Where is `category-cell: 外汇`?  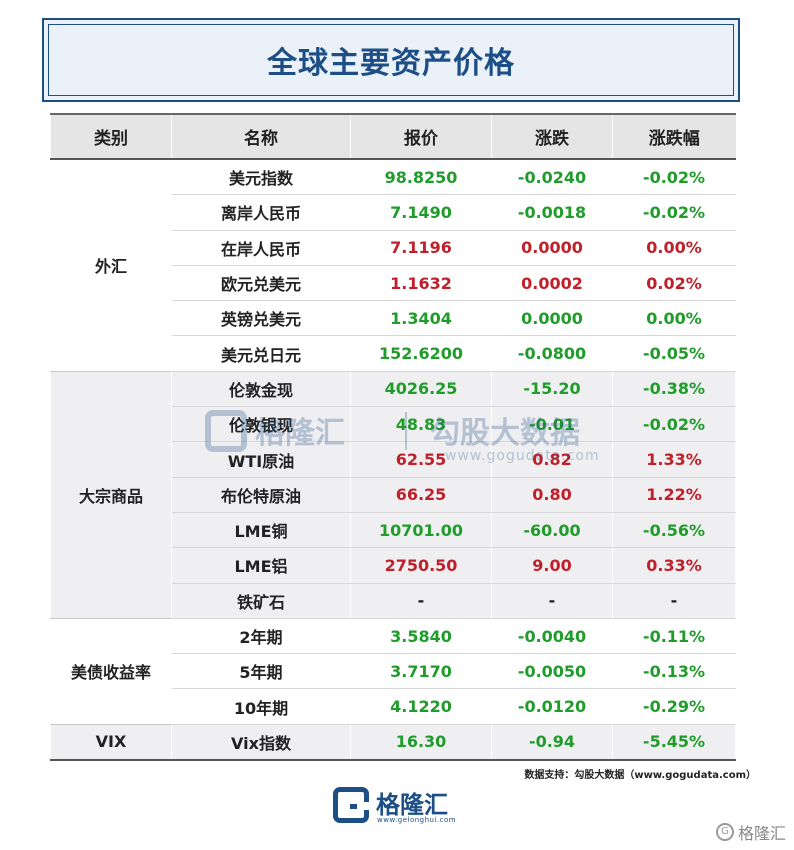
category-cell: 外汇 is located at coordinates (111, 265).